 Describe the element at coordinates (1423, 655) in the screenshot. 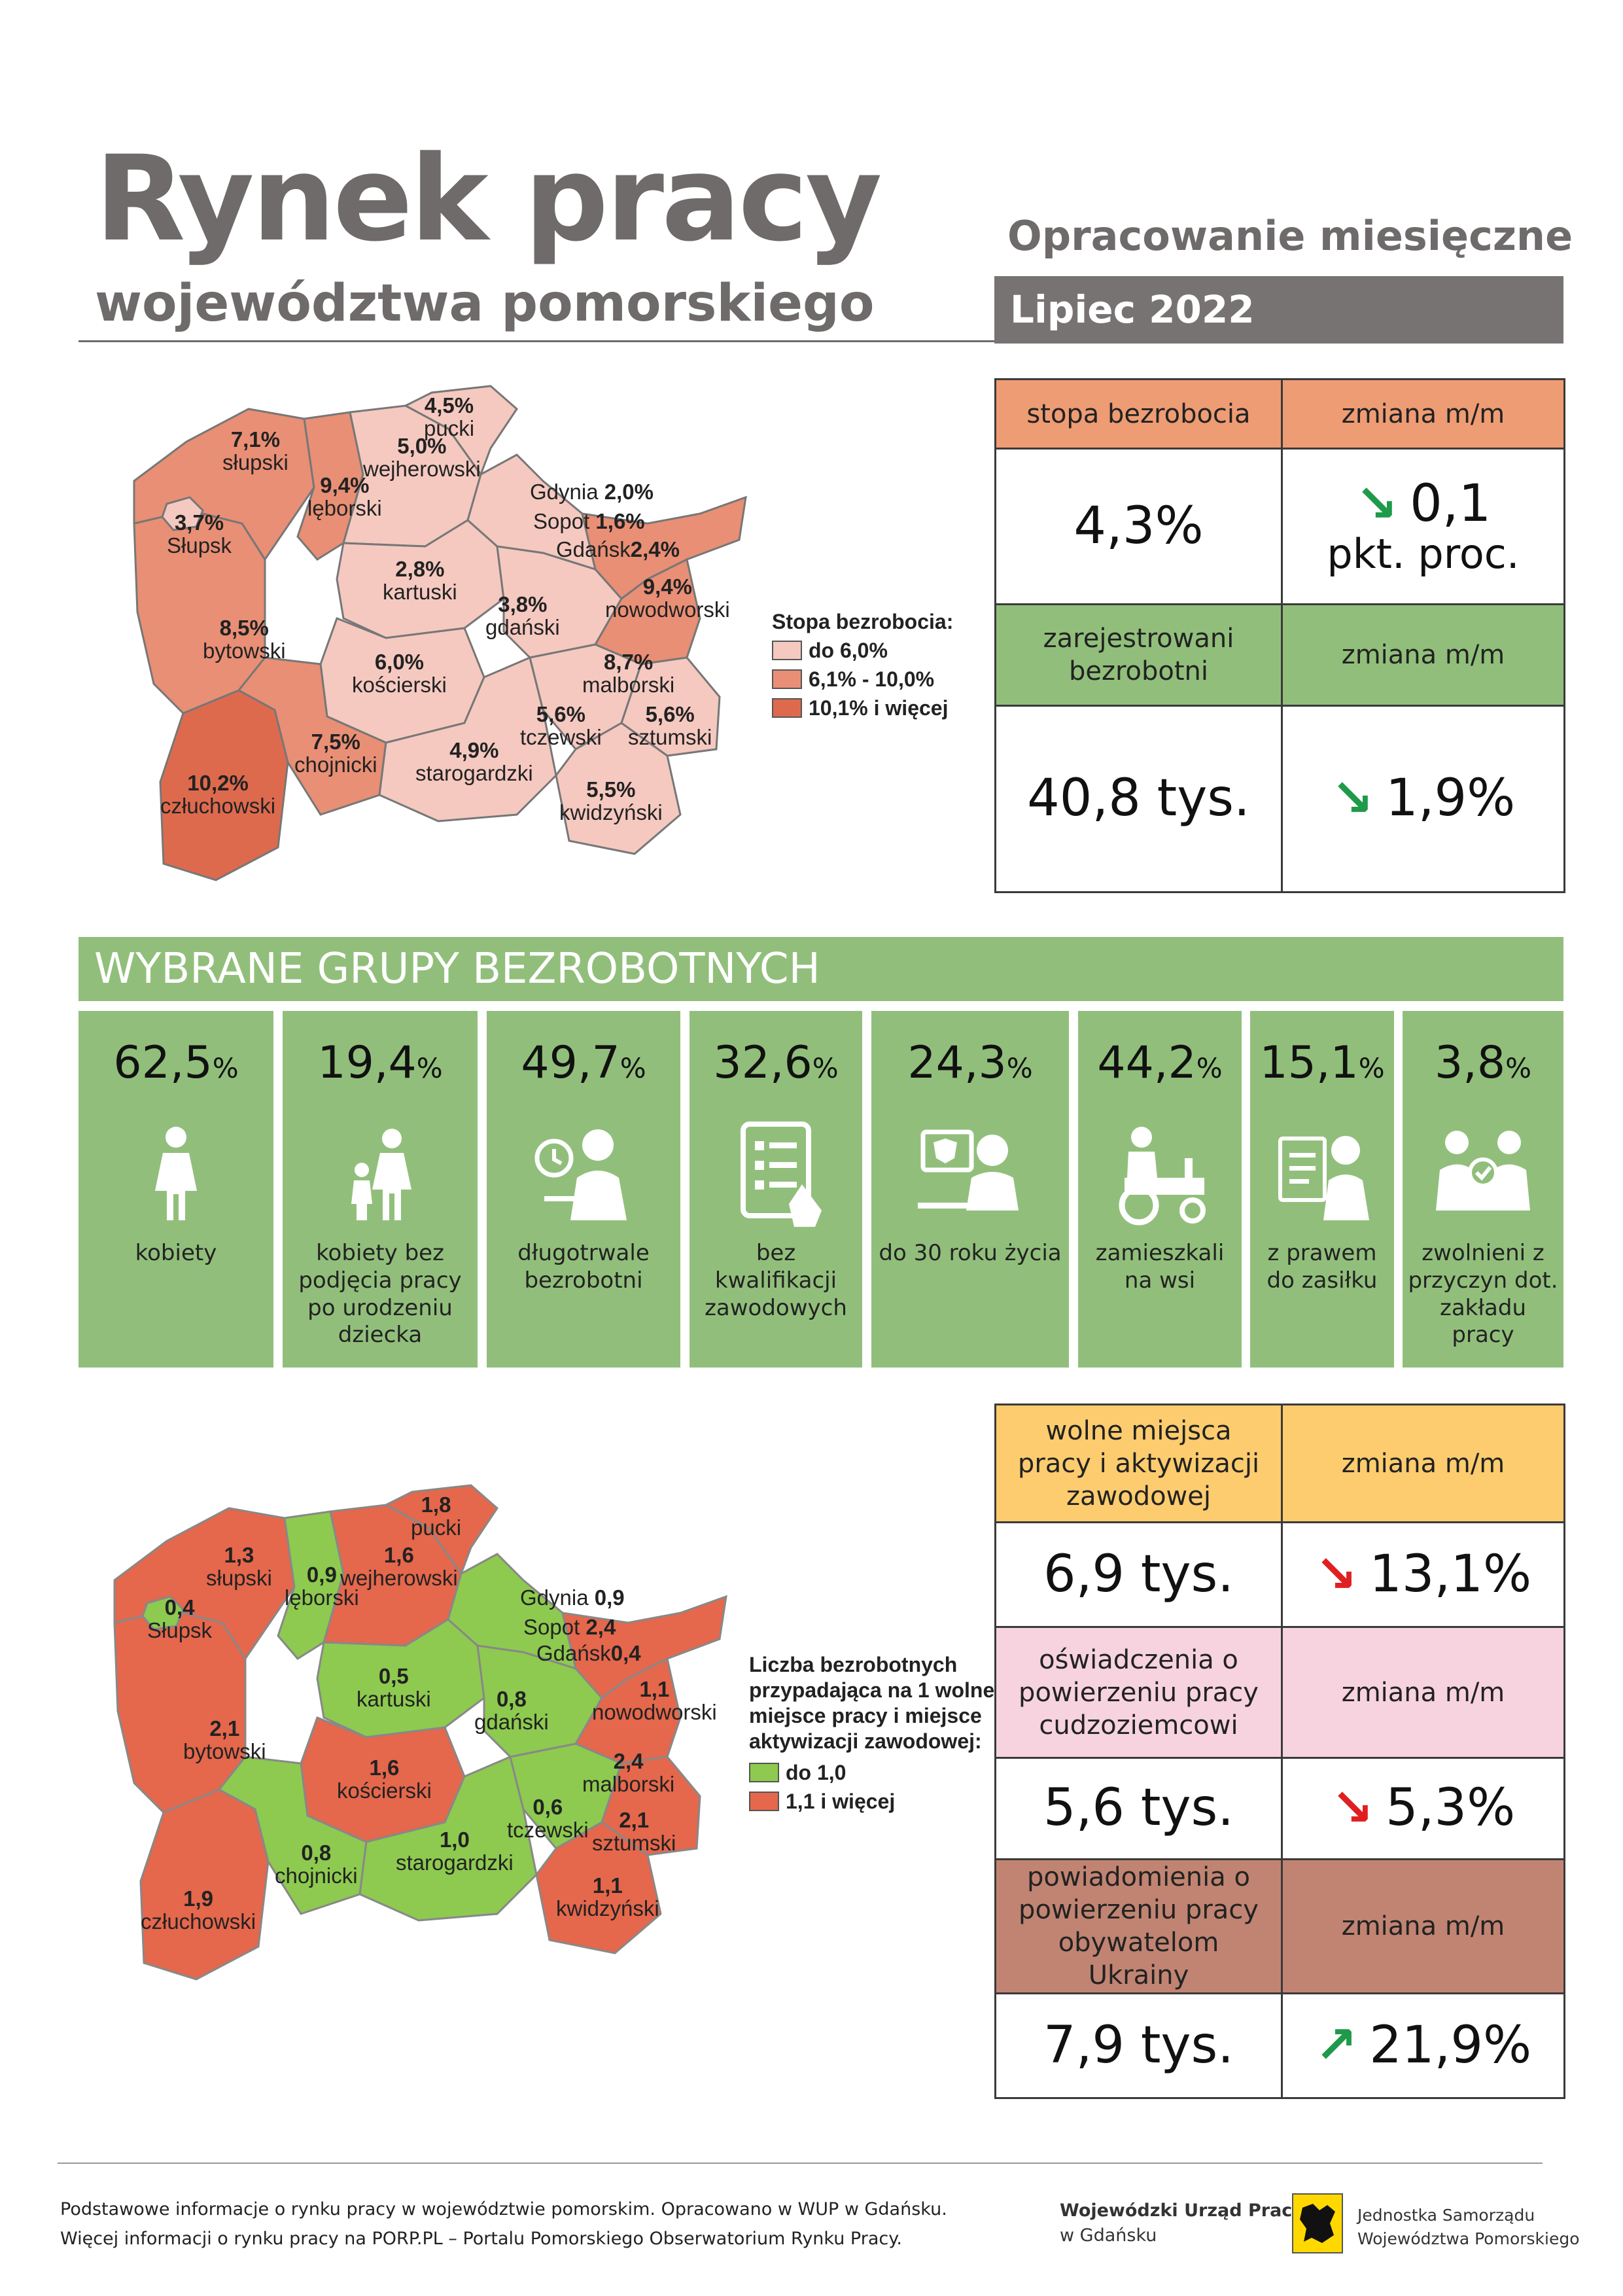

I see `registered-change-header: zmiana m/m` at that location.